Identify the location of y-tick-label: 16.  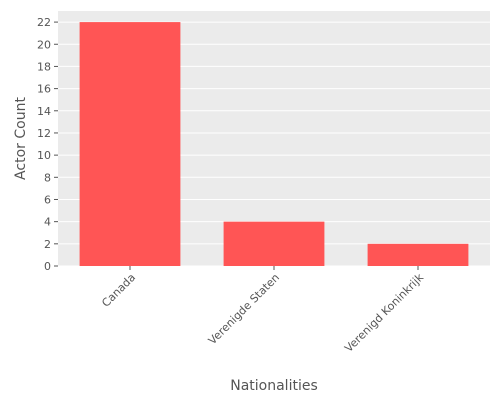
(44, 89).